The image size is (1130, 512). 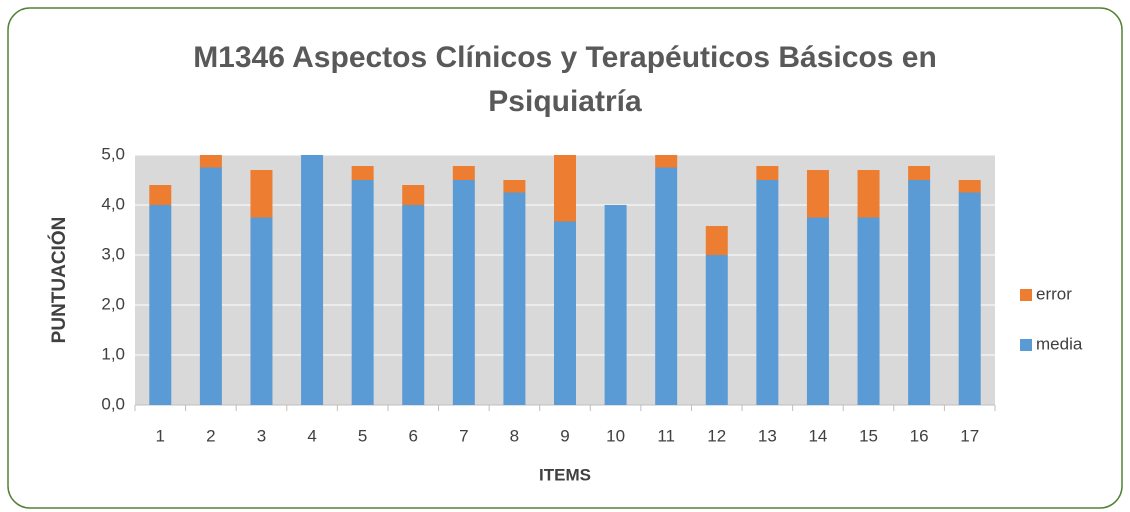 What do you see at coordinates (666, 435) in the screenshot?
I see `x-tick-label: 11` at bounding box center [666, 435].